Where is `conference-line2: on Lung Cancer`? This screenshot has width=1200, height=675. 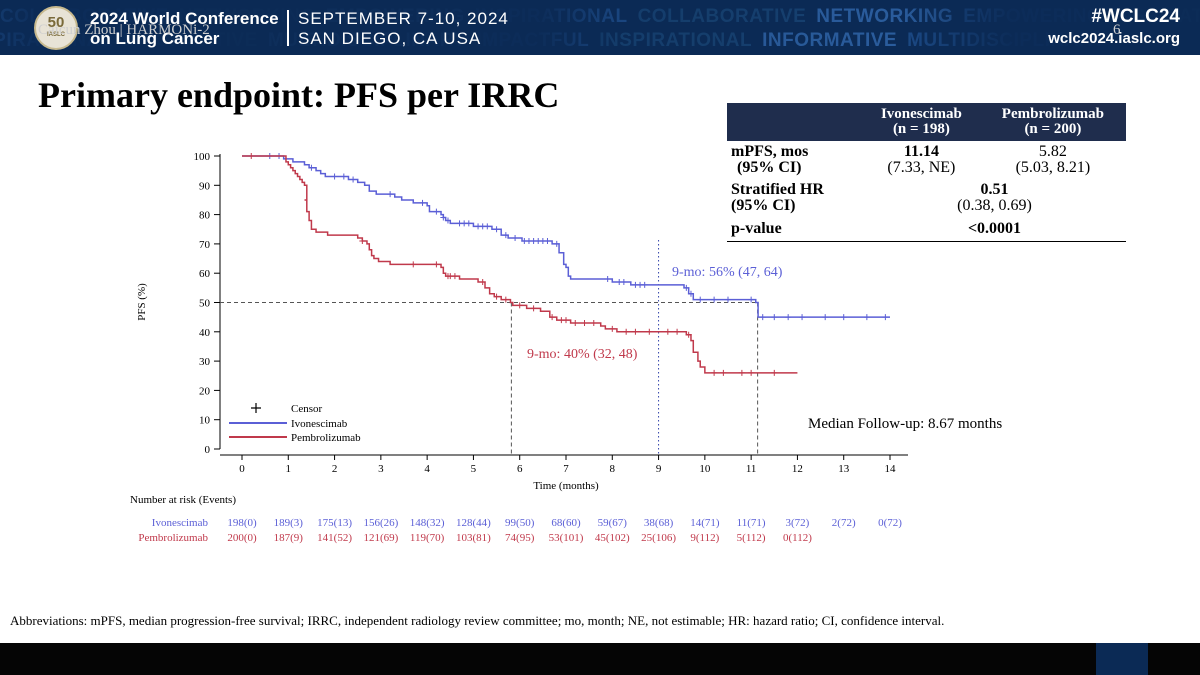 conference-line2: on Lung Cancer is located at coordinates (155, 38).